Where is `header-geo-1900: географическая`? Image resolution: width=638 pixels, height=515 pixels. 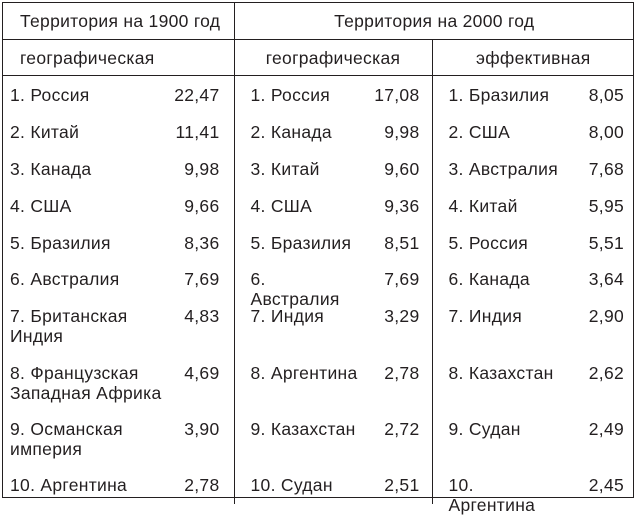
header-geo-1900: географическая is located at coordinates (118, 57).